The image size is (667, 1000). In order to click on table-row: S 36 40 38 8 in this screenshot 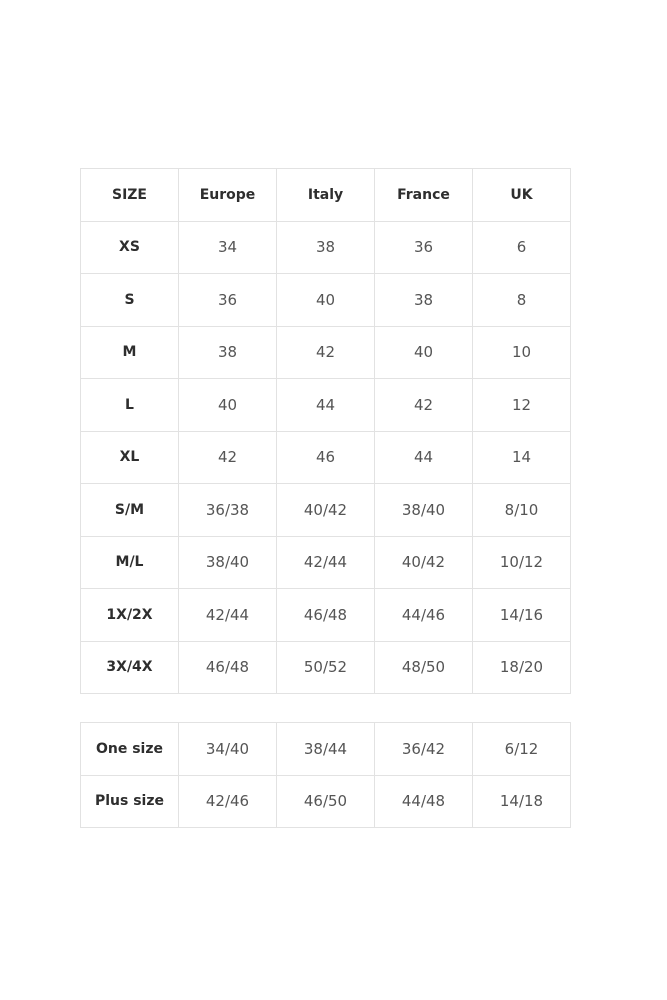, I will do `click(325, 300)`.